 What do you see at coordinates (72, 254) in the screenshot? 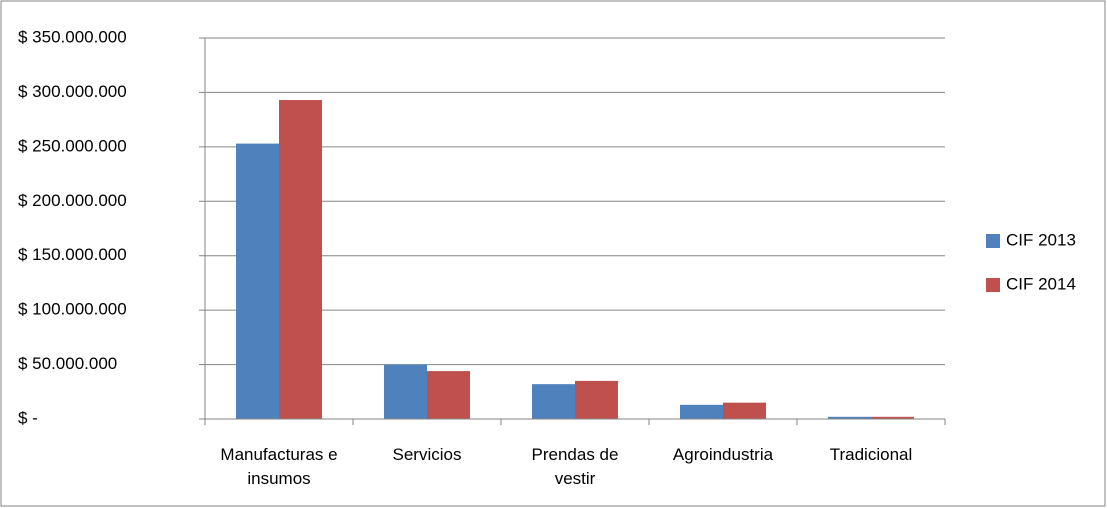
I see `y-tick-label: $ 150.000.000` at bounding box center [72, 254].